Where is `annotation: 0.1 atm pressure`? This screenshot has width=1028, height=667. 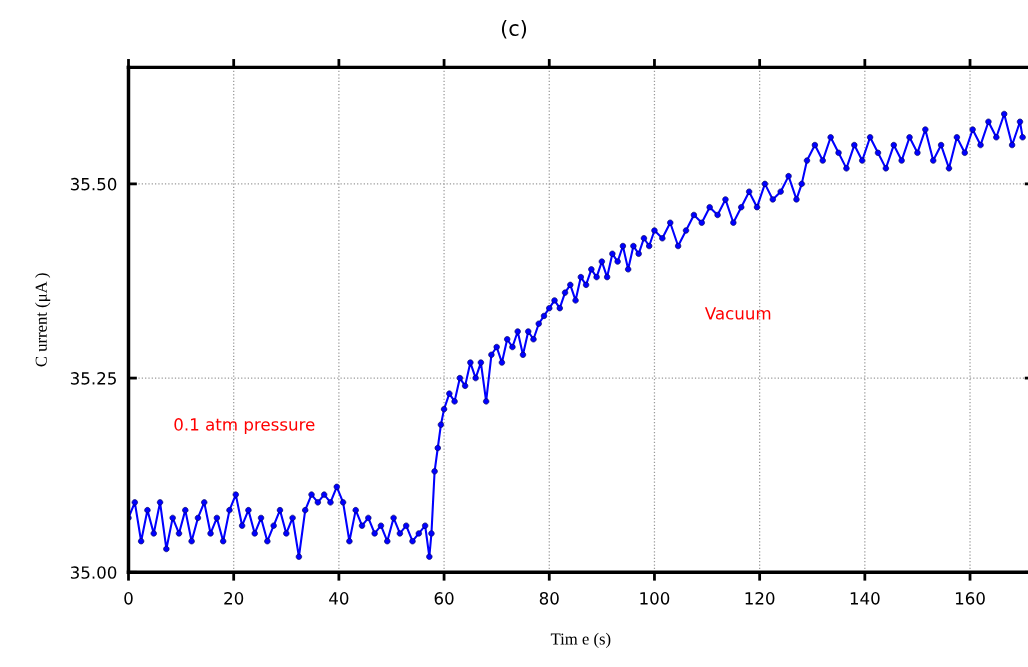 annotation: 0.1 atm pressure is located at coordinates (244, 426).